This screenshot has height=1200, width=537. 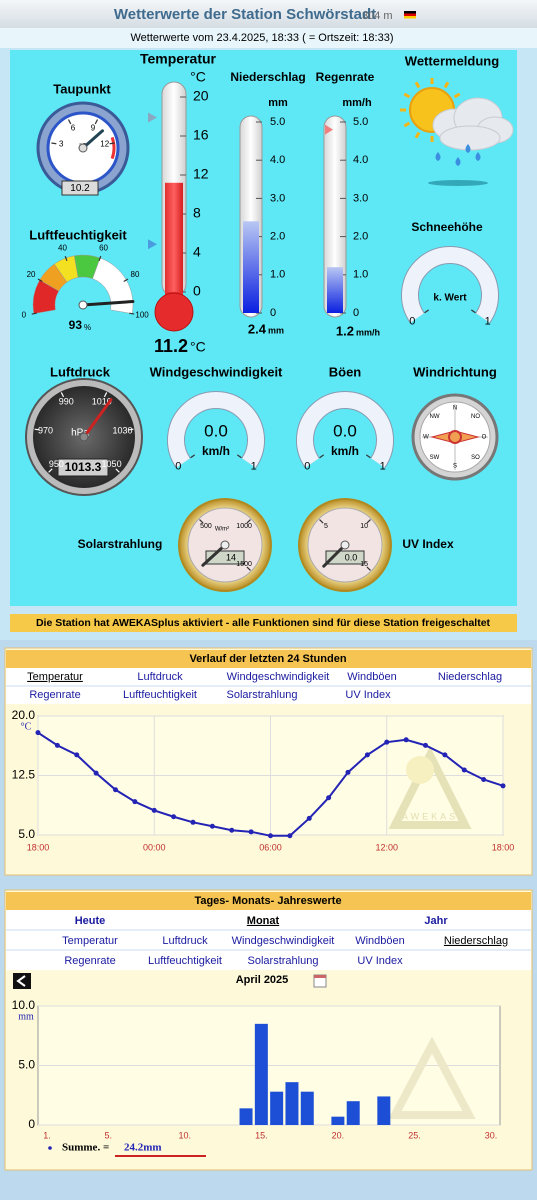 I want to click on period-tab: Jahr, so click(x=436, y=921).